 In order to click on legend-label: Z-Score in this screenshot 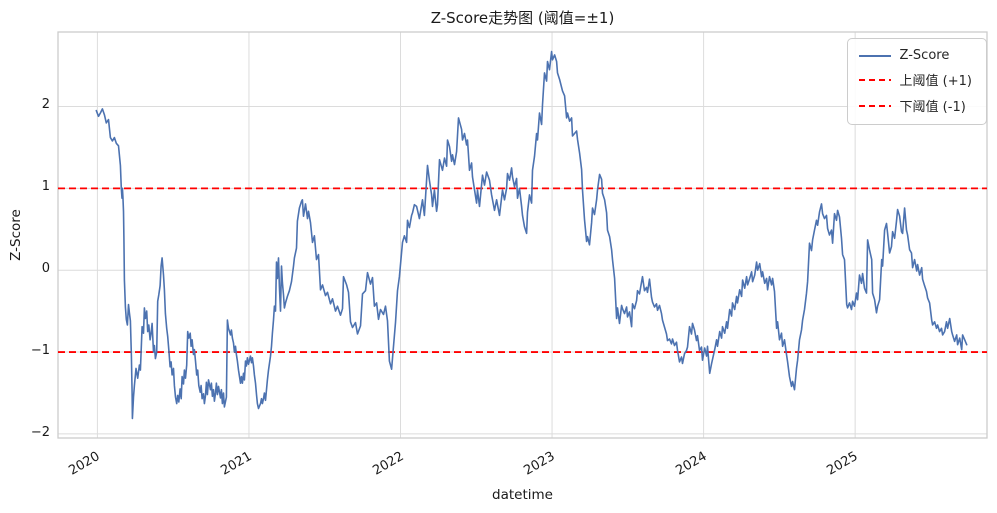, I will do `click(924, 55)`.